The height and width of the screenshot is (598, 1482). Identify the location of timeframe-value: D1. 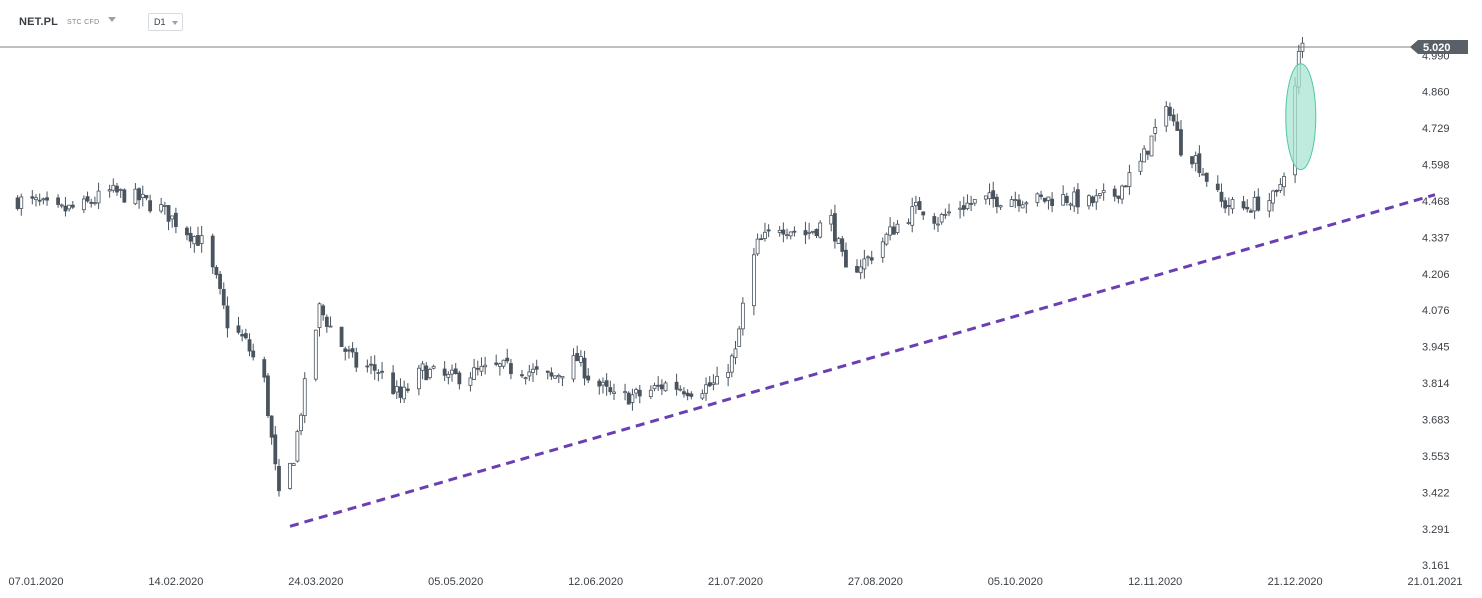
(160, 22).